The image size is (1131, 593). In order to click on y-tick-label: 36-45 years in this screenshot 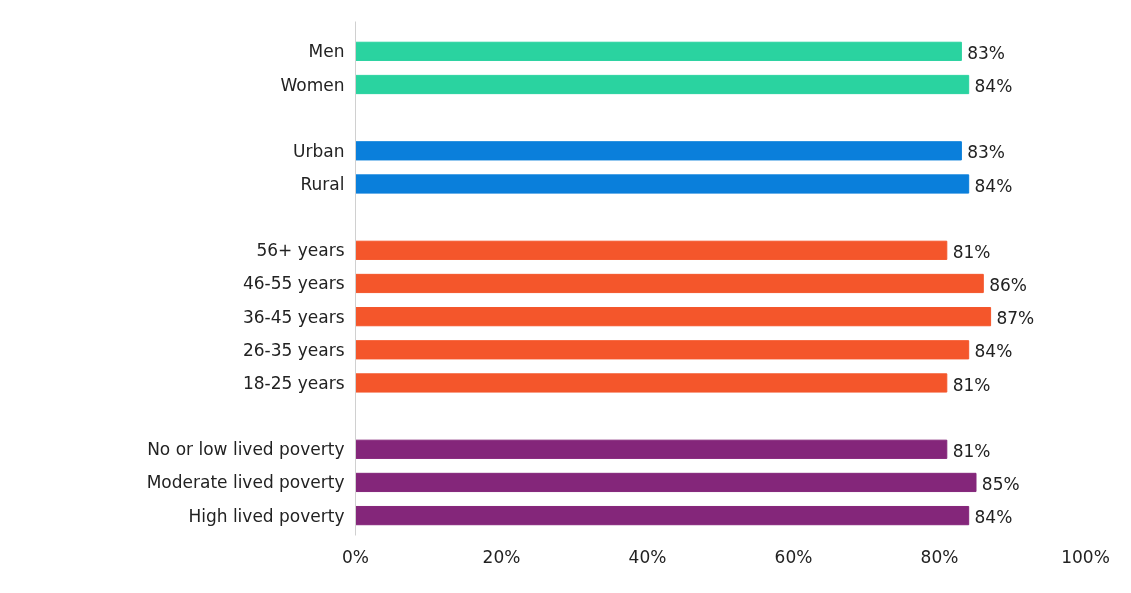, I will do `click(293, 316)`.